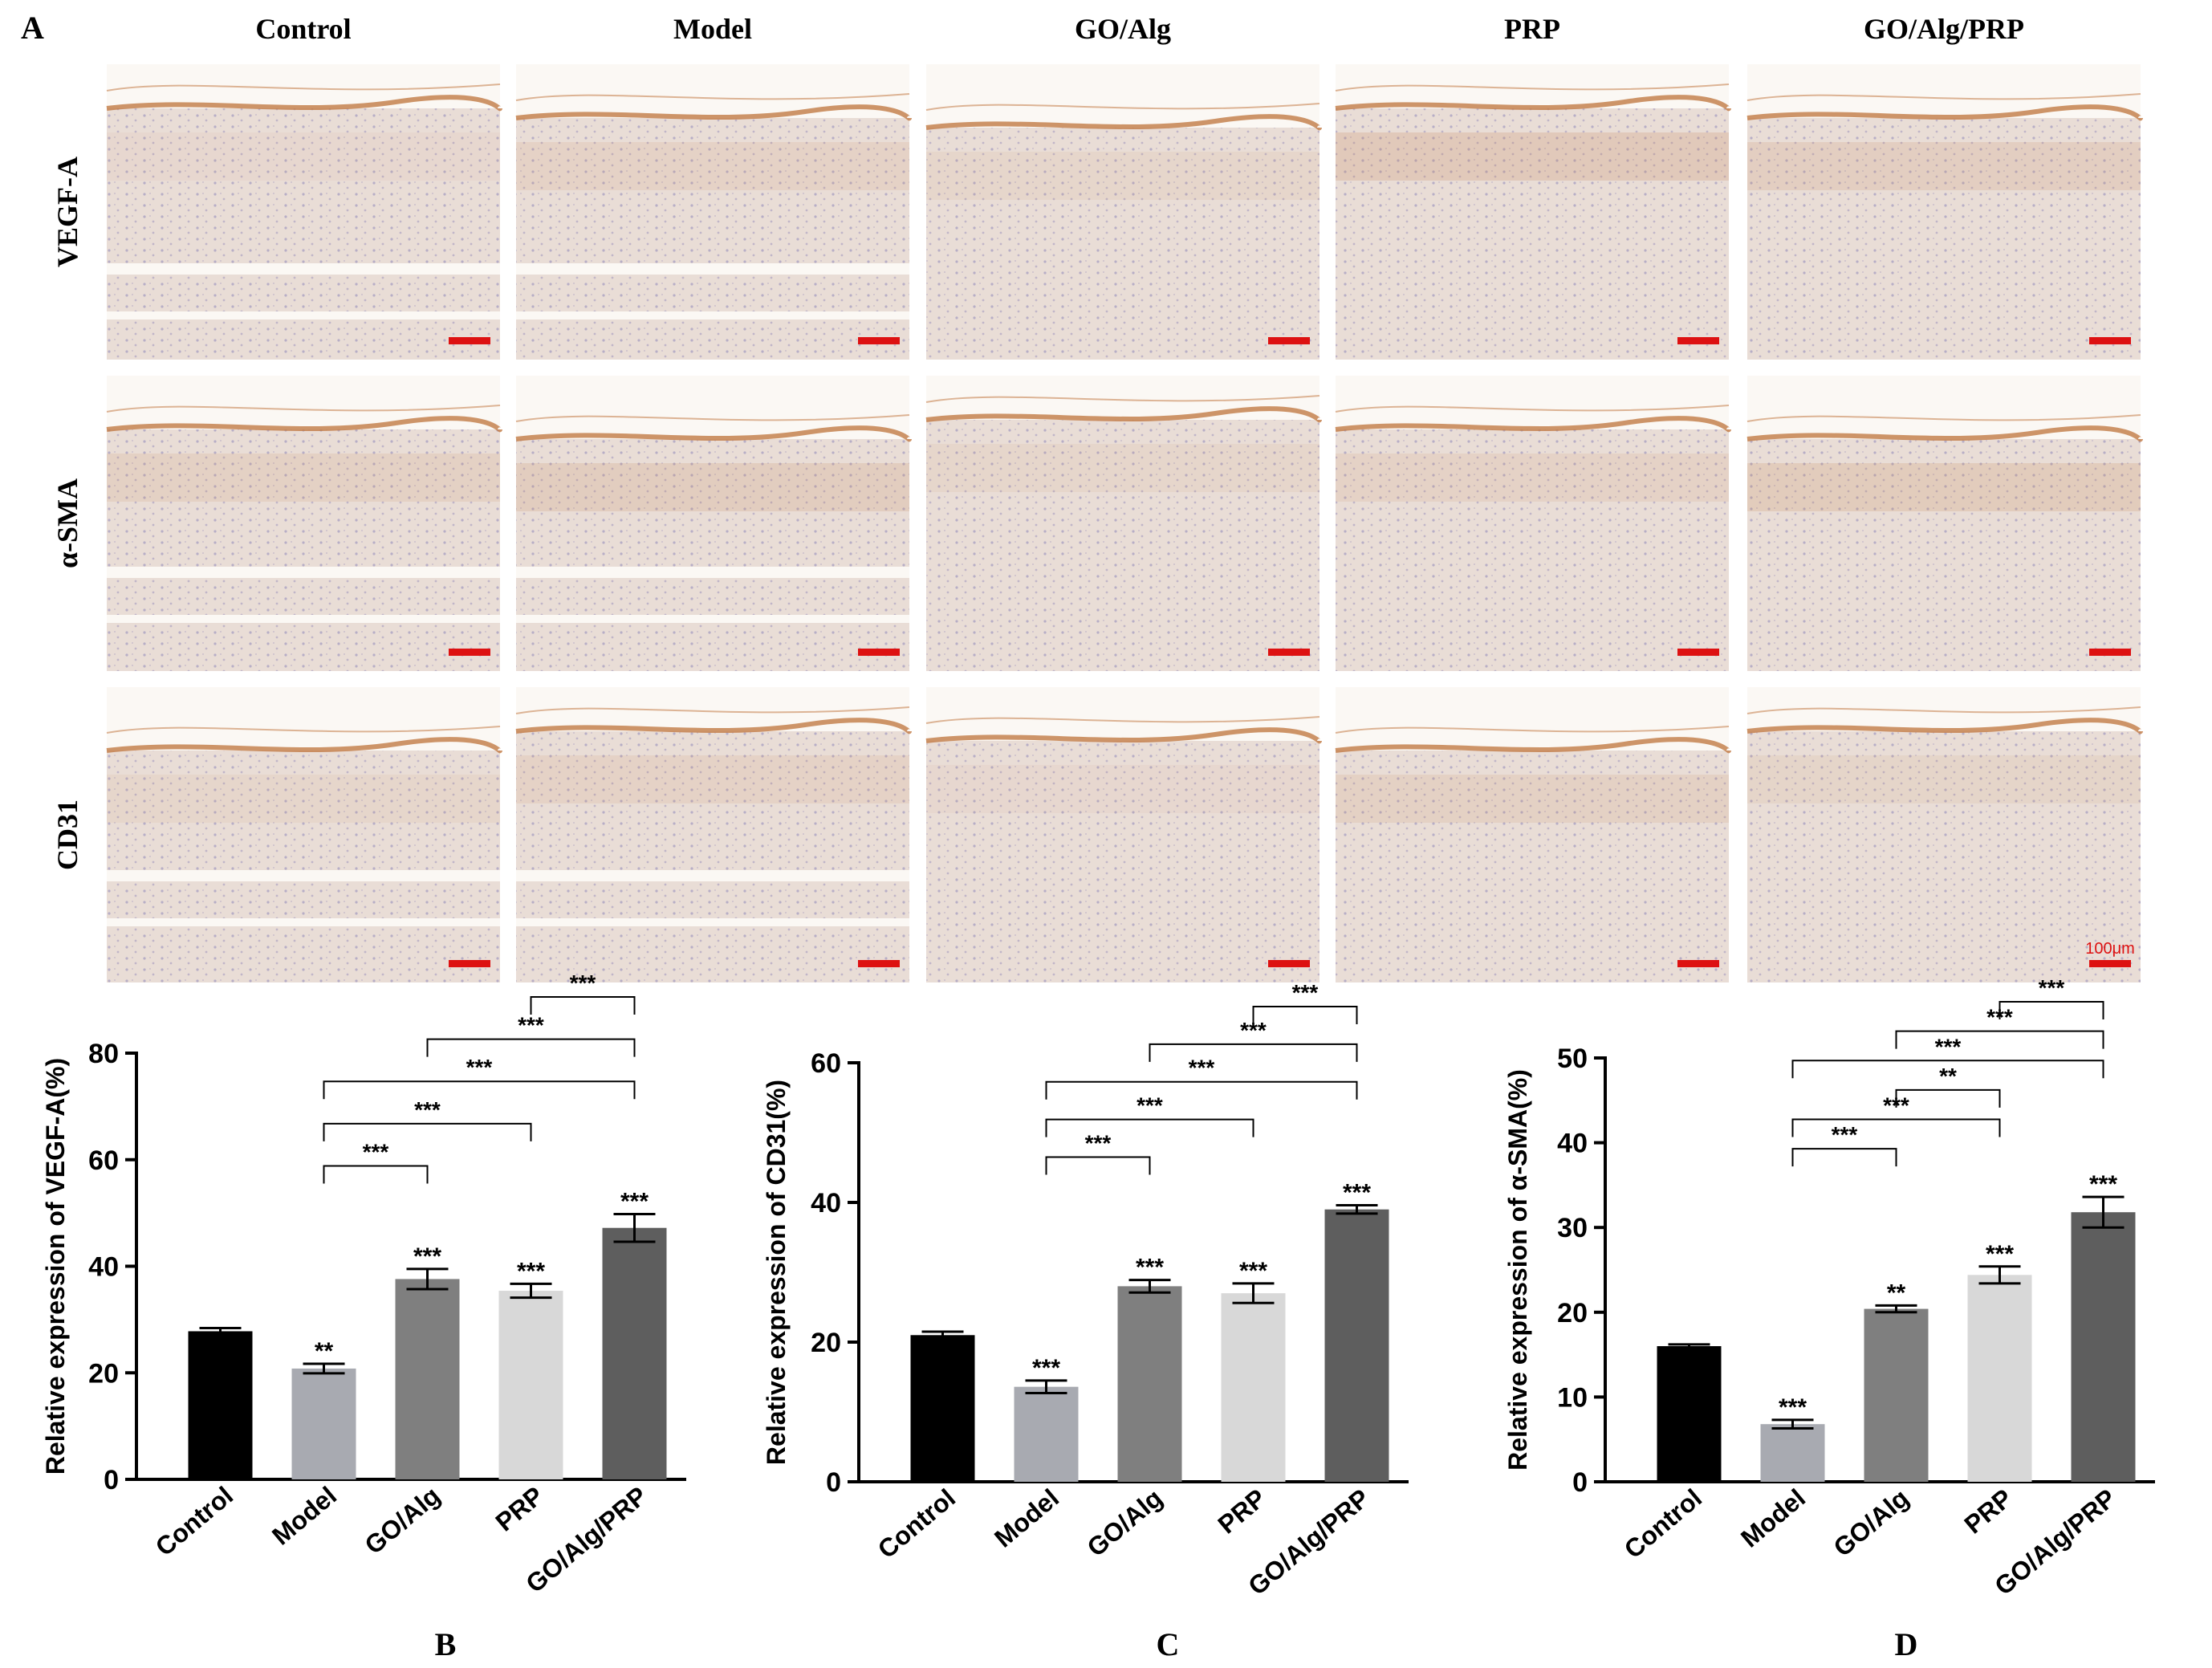 The height and width of the screenshot is (1668, 2212). Describe the element at coordinates (1907, 1644) in the screenshot. I see `panel-label: D` at that location.